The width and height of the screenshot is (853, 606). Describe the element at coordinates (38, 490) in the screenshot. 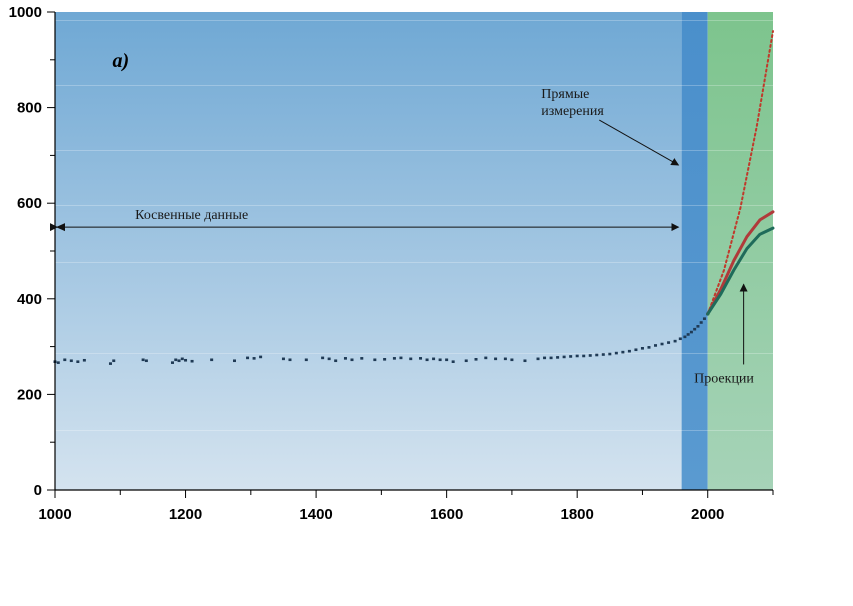

I see `y-tick-label: 0` at that location.